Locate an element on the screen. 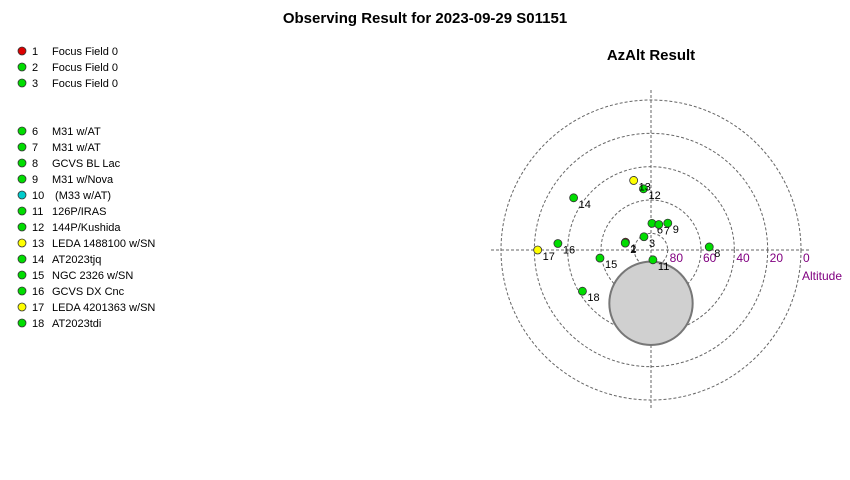 This screenshot has height=480, width=850. axis-label: Altitude is located at coordinates (822, 276).